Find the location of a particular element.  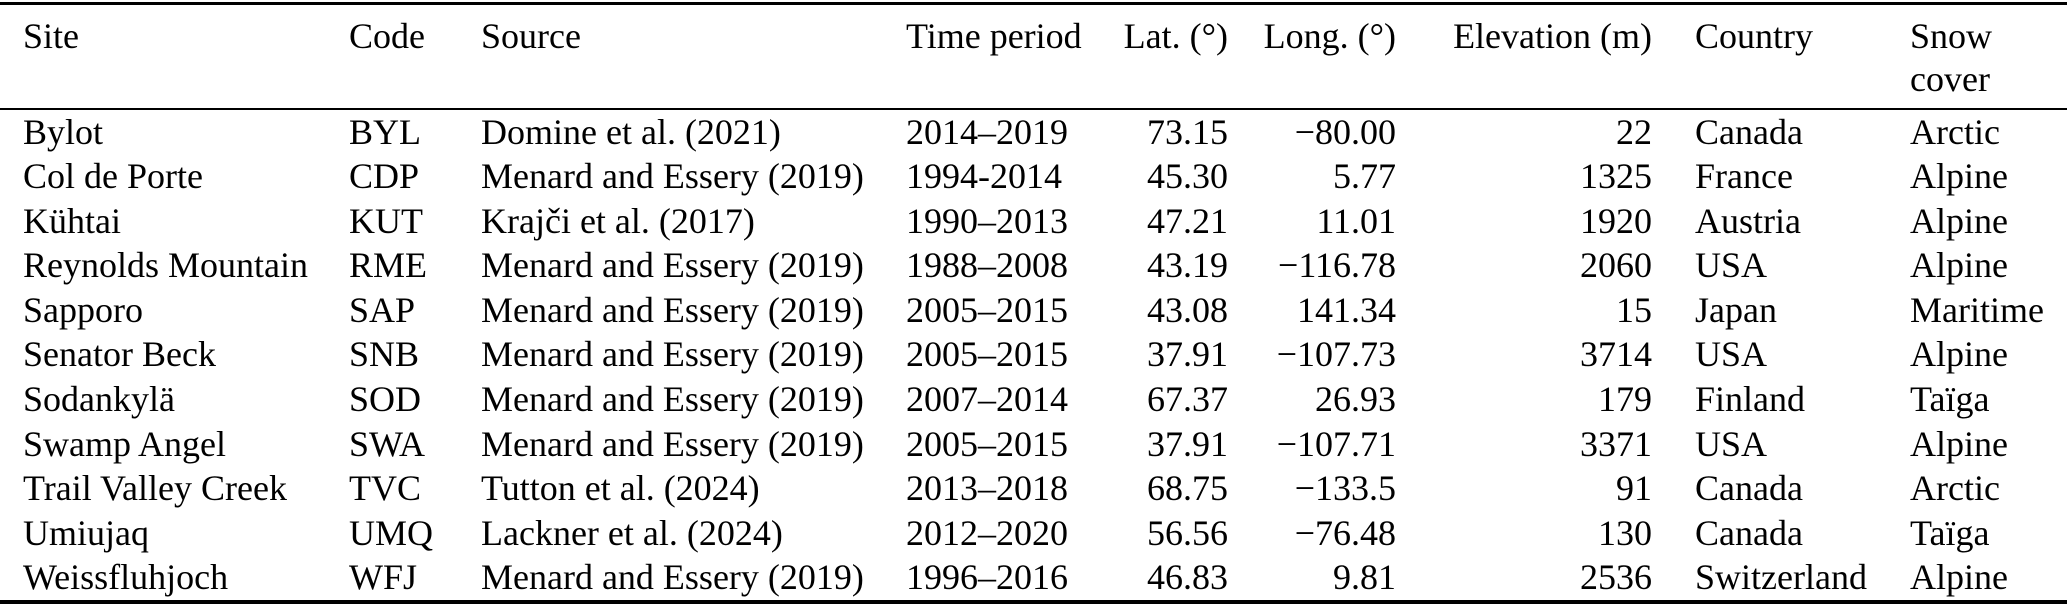

cell-site: Sodankylä is located at coordinates (99, 399).